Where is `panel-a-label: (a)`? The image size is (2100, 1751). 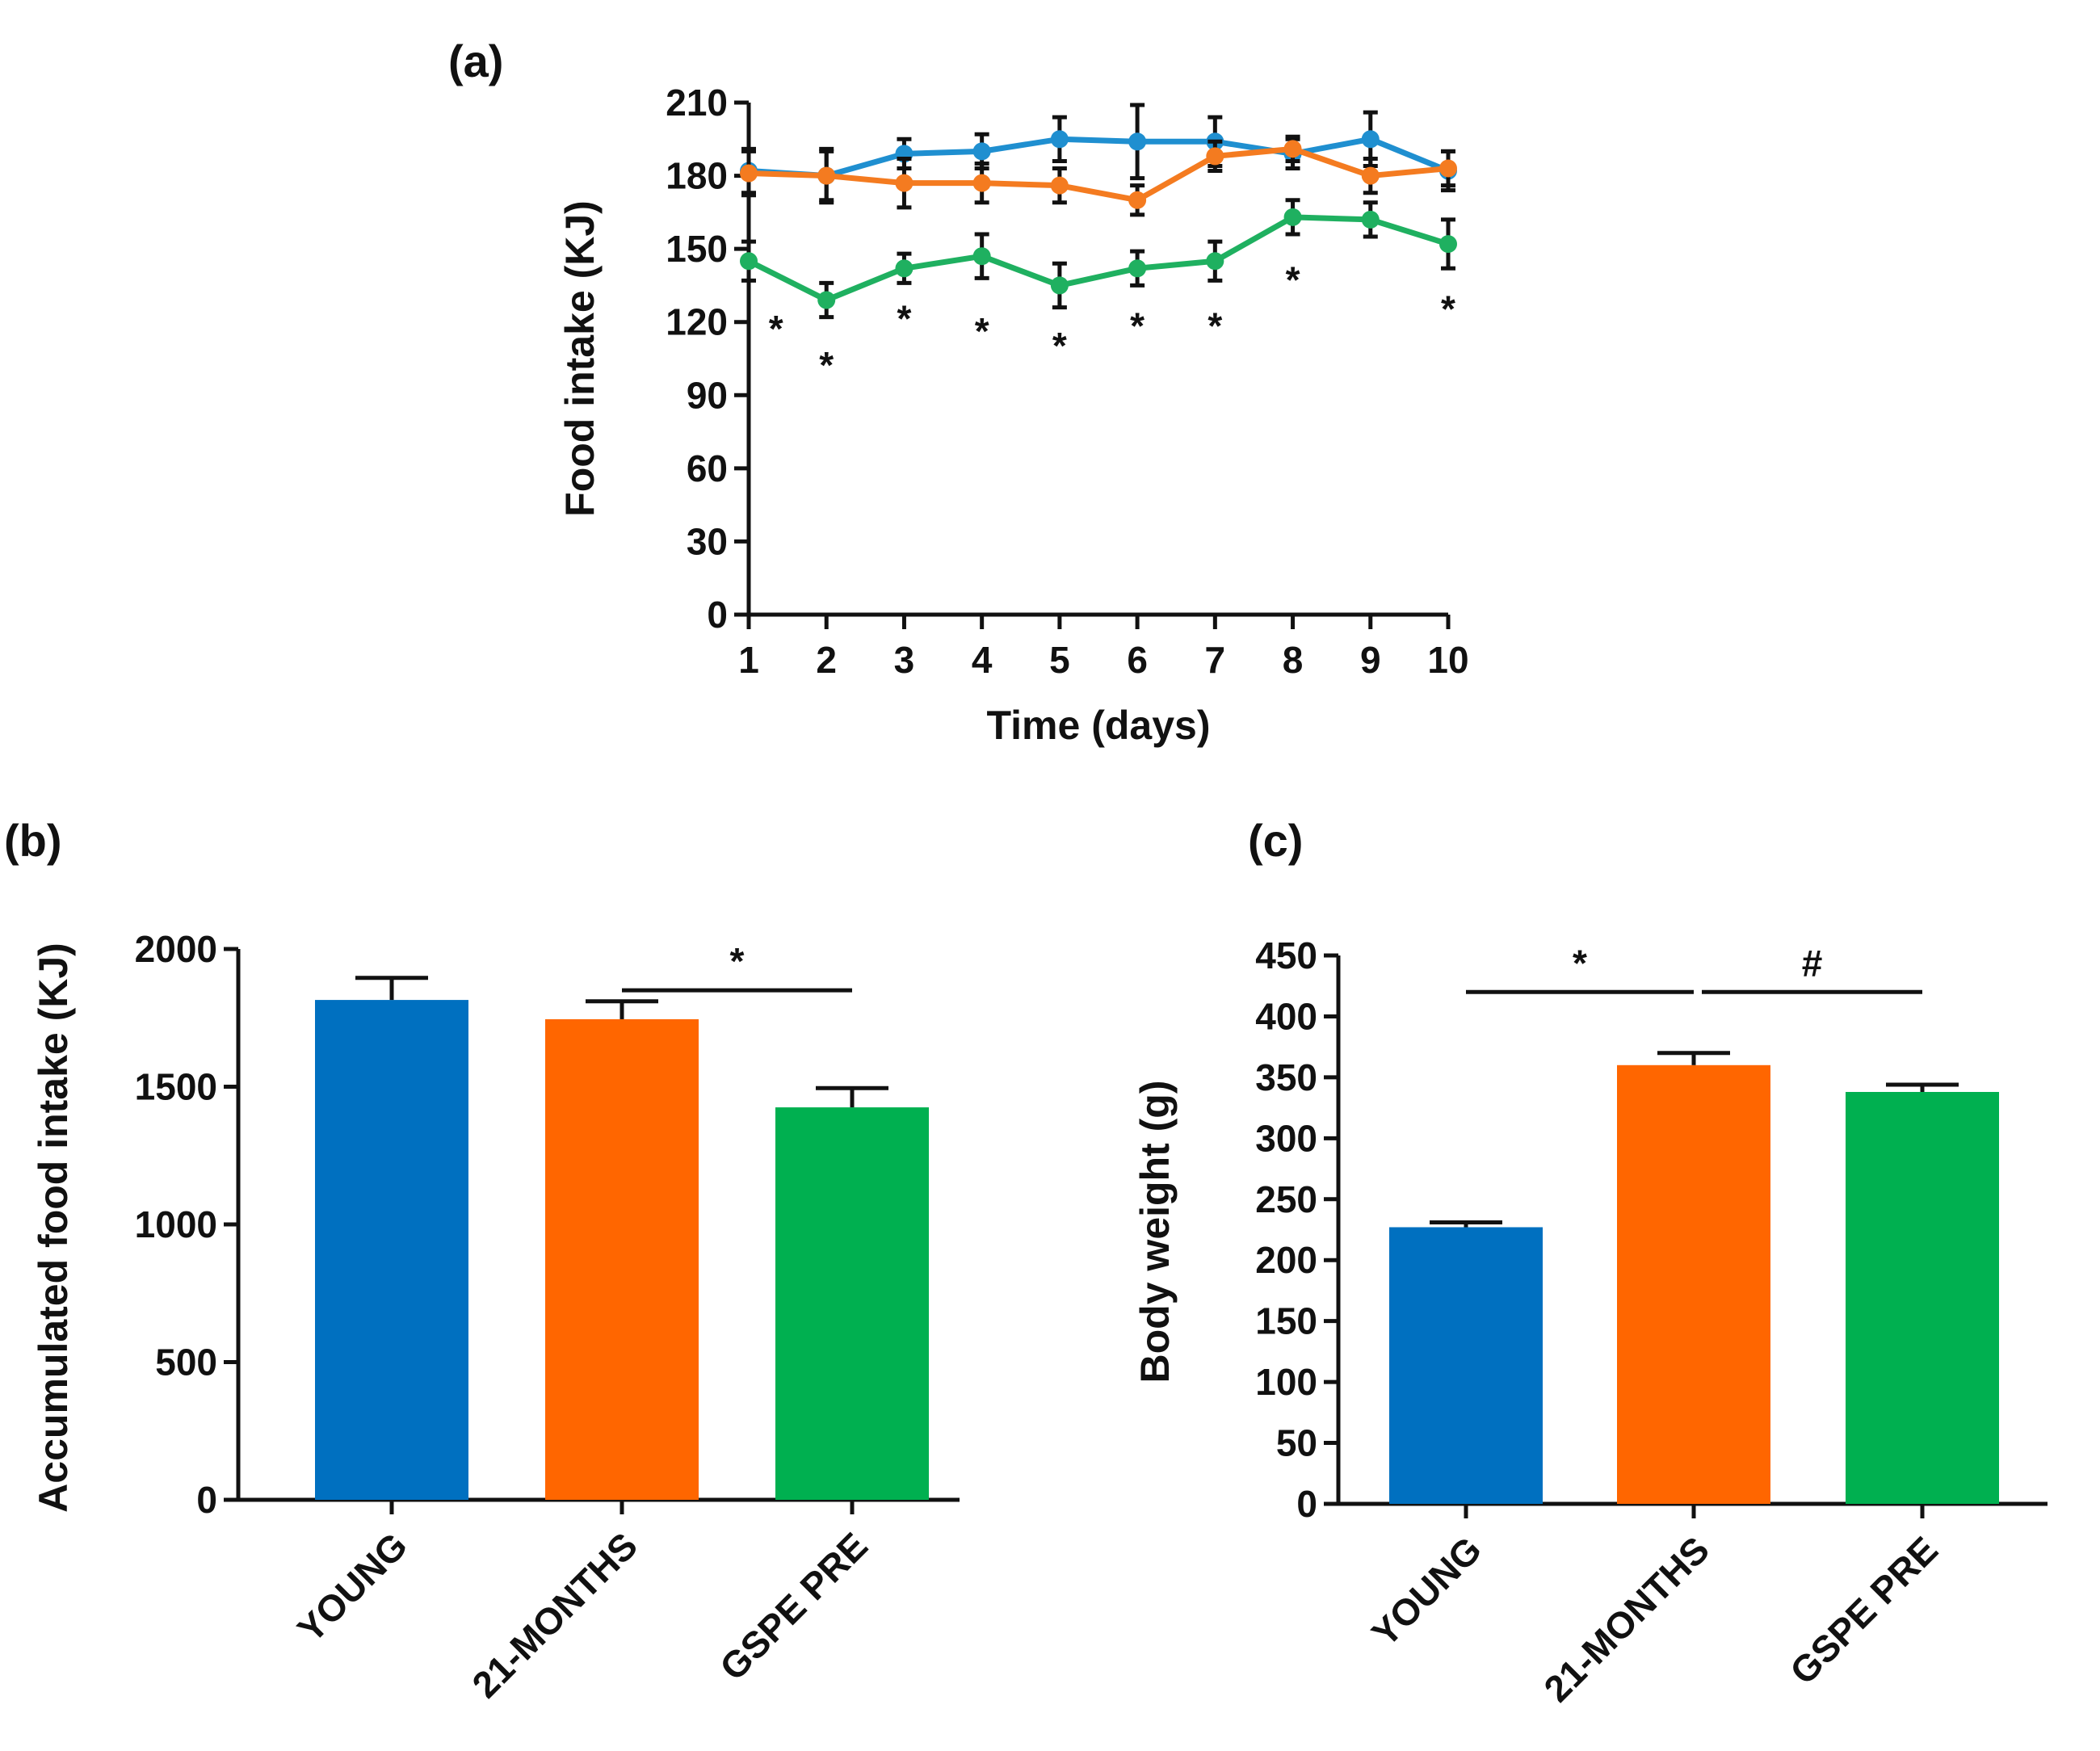
panel-a-label: (a) is located at coordinates (476, 61).